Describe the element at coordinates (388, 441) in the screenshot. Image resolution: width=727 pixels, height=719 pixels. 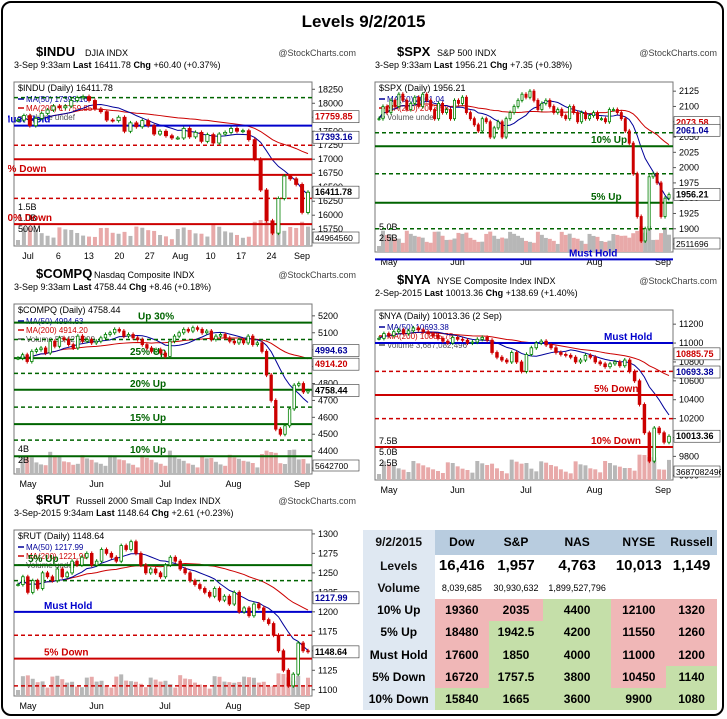
I see `volume-tick-label: 7.5B` at that location.